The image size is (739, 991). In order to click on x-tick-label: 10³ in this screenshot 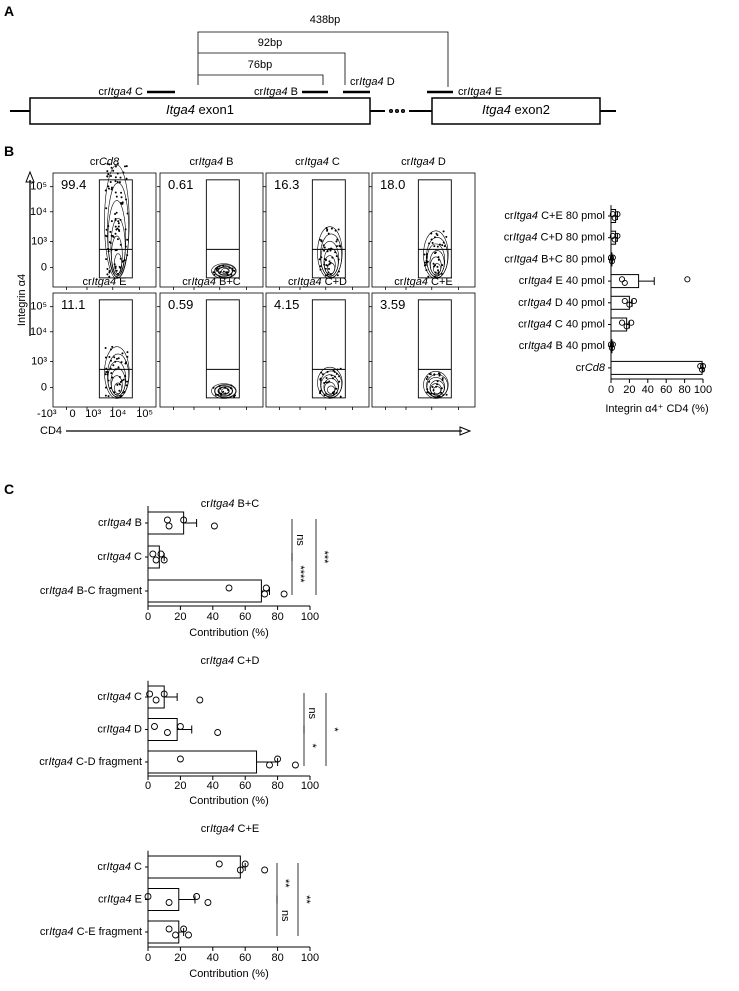, I will do `click(93, 414)`.